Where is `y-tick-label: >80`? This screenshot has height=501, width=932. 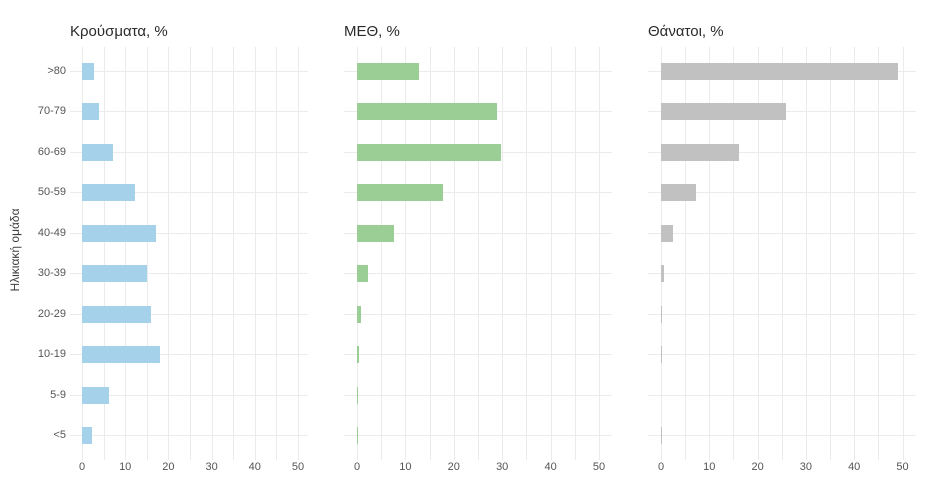 y-tick-label: >80 is located at coordinates (56, 70).